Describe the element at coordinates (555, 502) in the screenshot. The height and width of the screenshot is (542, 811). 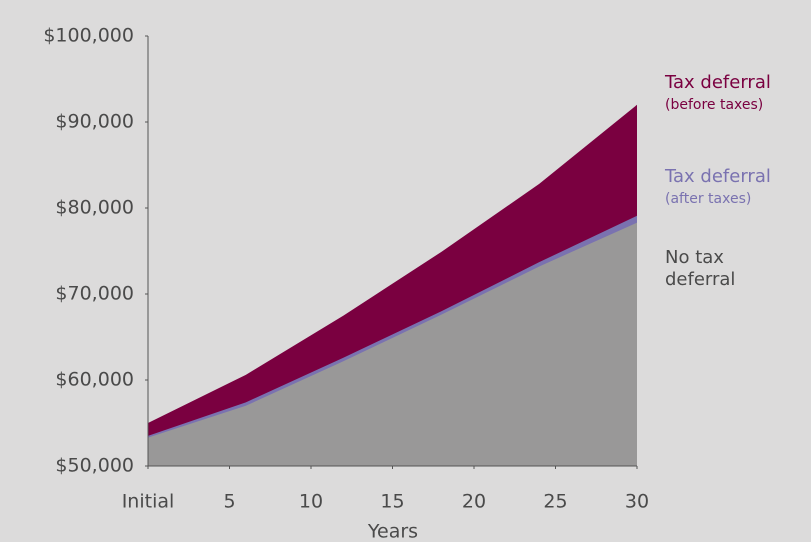
I see `x-tick-label: 25` at that location.